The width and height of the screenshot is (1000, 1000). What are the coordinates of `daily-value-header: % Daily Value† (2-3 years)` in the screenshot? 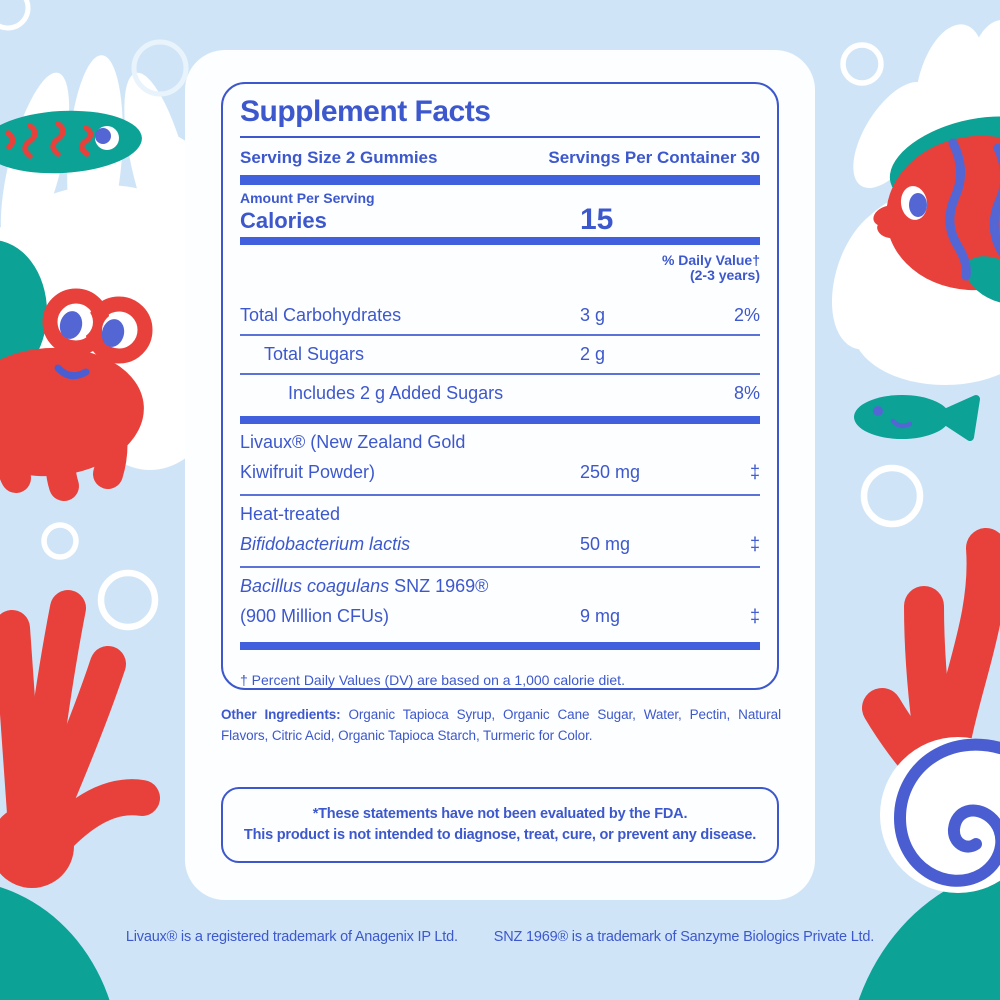 It's located at (710, 267).